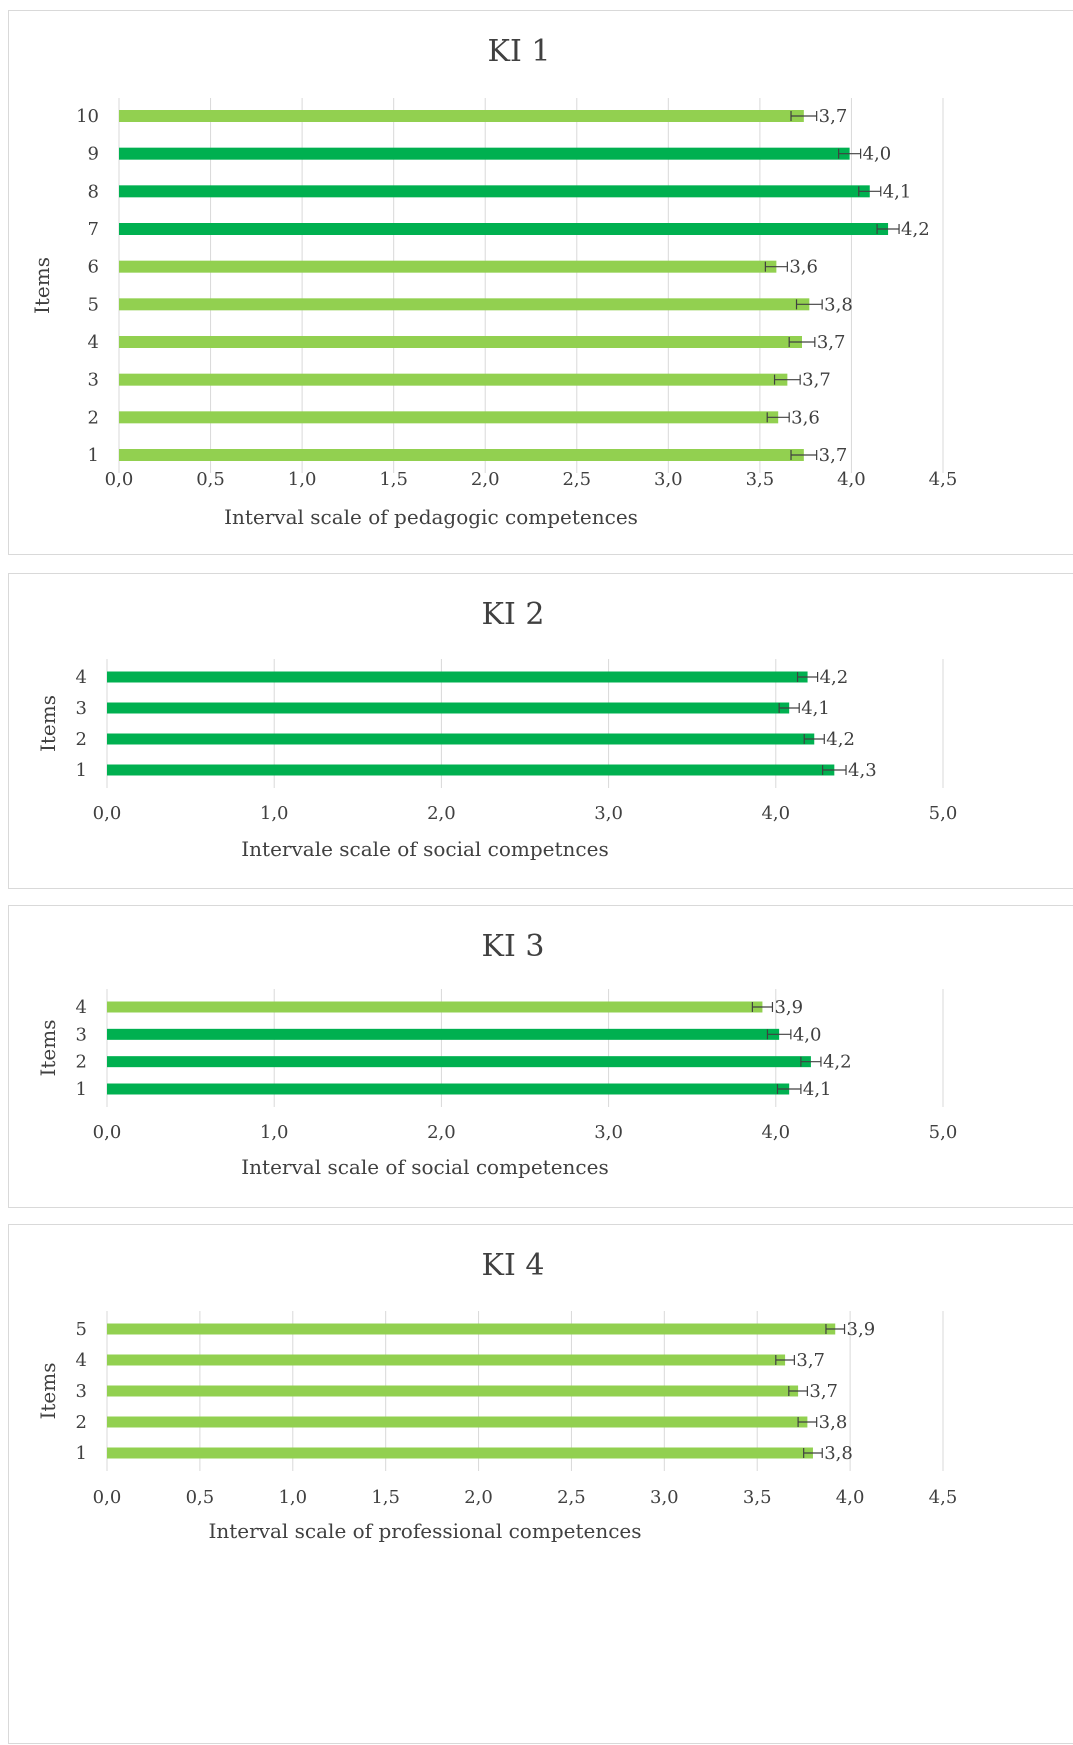 This screenshot has height=1745, width=1073. What do you see at coordinates (851, 479) in the screenshot?
I see `ki1-x-tick-label: 4,0` at bounding box center [851, 479].